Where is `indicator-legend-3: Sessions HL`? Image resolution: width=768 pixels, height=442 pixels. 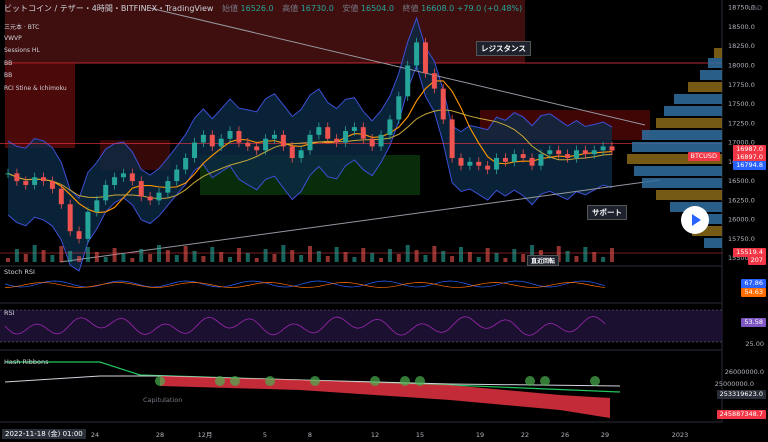
indicator-legend-3: Sessions HL is located at coordinates (22, 50).